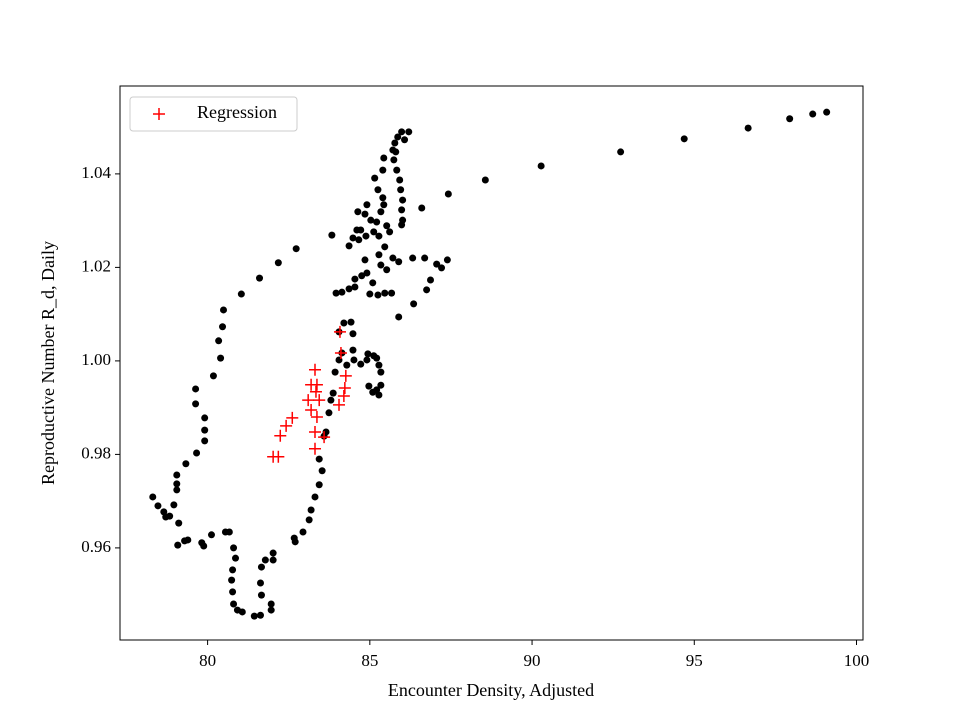  What do you see at coordinates (159, 114) in the screenshot?
I see `legend-marker` at bounding box center [159, 114].